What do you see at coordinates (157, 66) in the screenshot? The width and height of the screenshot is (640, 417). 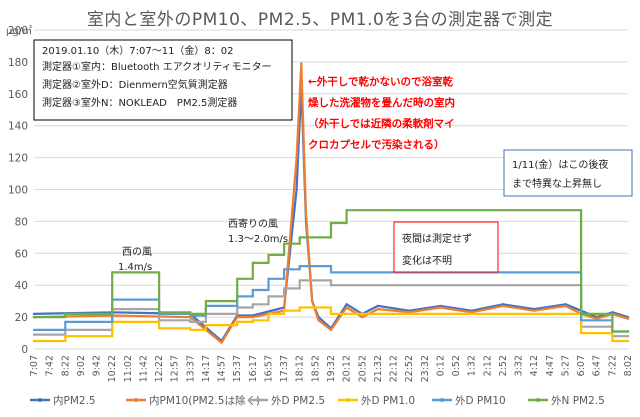 I see `info-line-2: 測定器①室内：Bluetooth エアクオリティモニター` at bounding box center [157, 66].